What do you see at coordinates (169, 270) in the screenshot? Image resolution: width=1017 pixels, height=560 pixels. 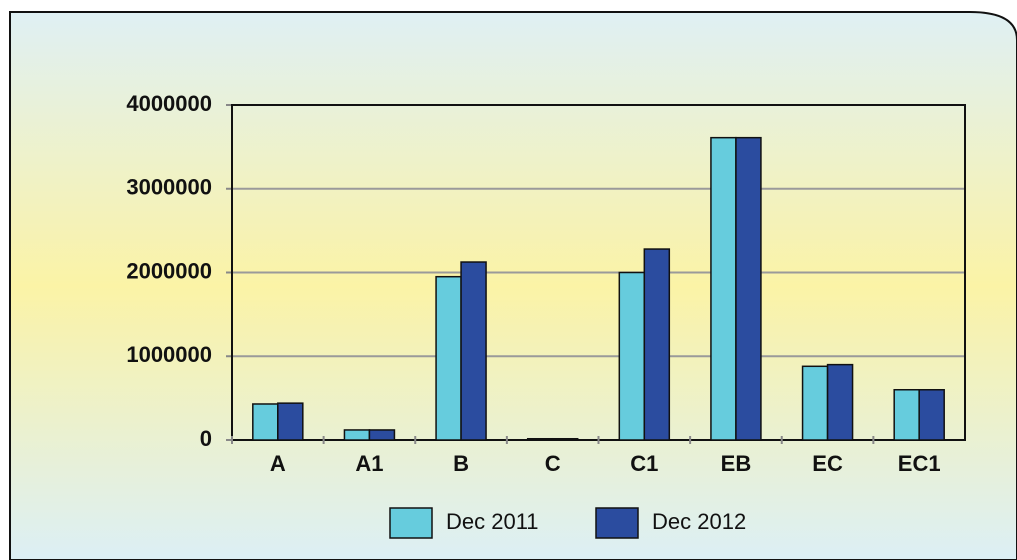 I see `y-tick-label: 2000000` at bounding box center [169, 270].